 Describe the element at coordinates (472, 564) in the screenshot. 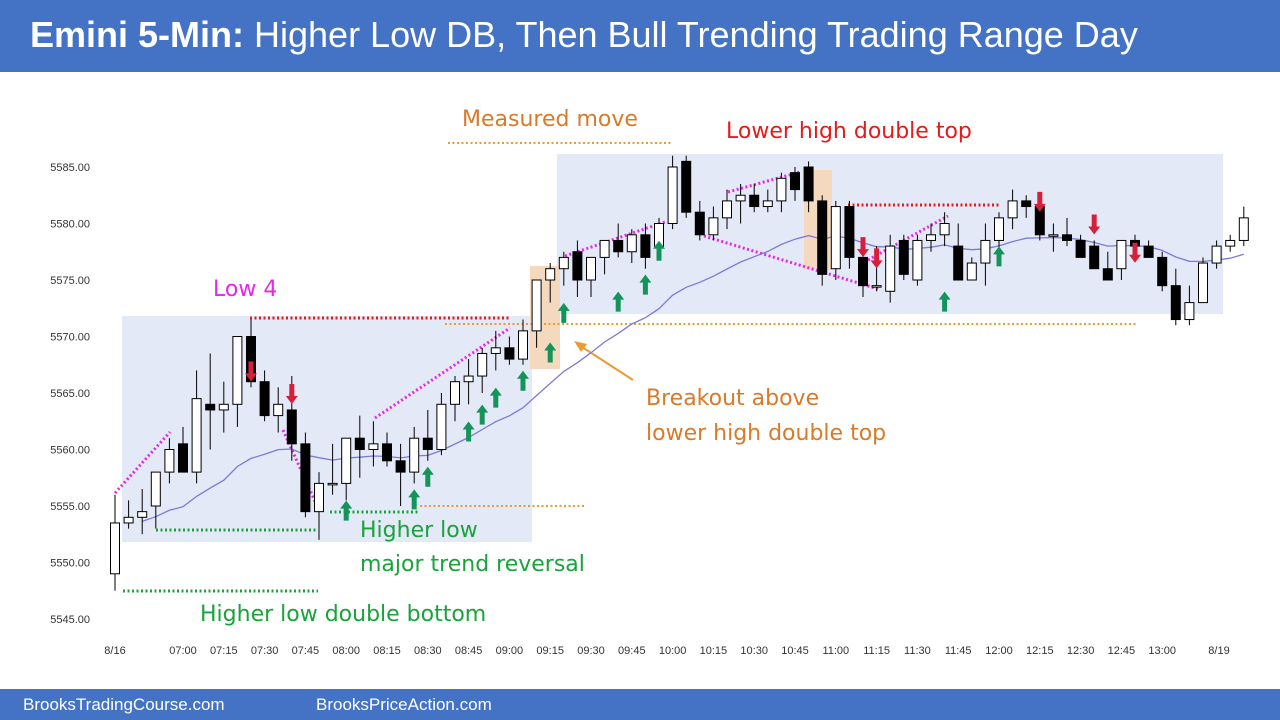

I see `ann-major-trend-reversal: major trend reversal` at that location.